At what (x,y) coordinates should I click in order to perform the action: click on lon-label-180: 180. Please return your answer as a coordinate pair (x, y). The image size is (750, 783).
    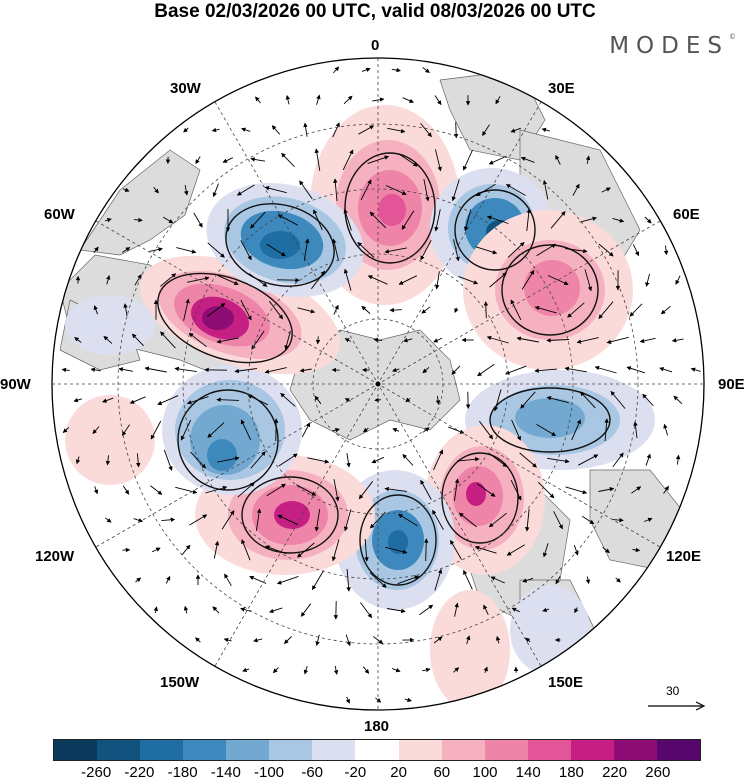
    Looking at the image, I should click on (377, 726).